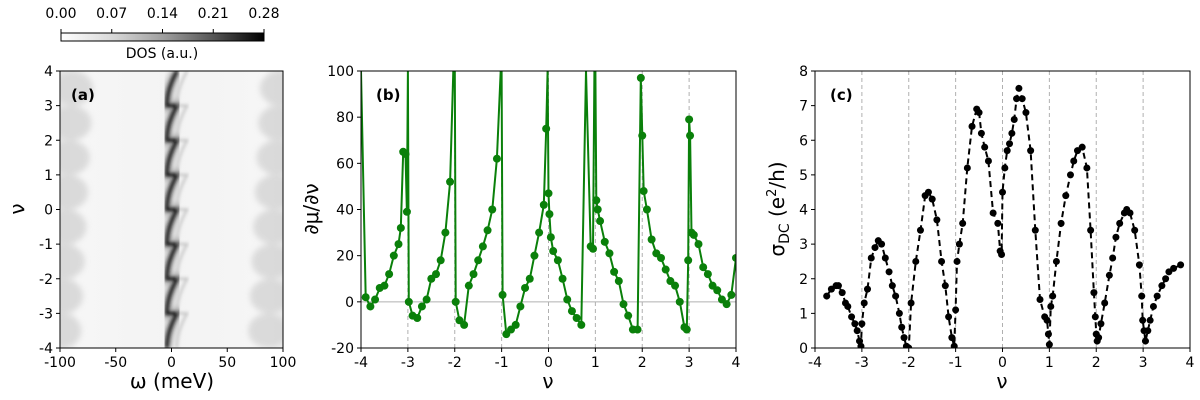 This screenshot has width=1200, height=400. I want to click on colorbar-tick-label: 0.00, so click(60, 14).